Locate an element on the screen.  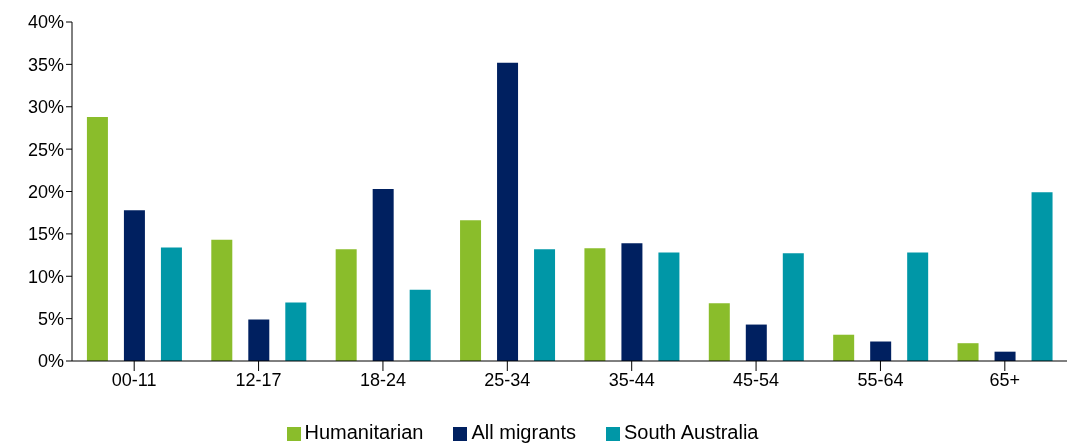
y-tick-label: 40% is located at coordinates (45, 22).